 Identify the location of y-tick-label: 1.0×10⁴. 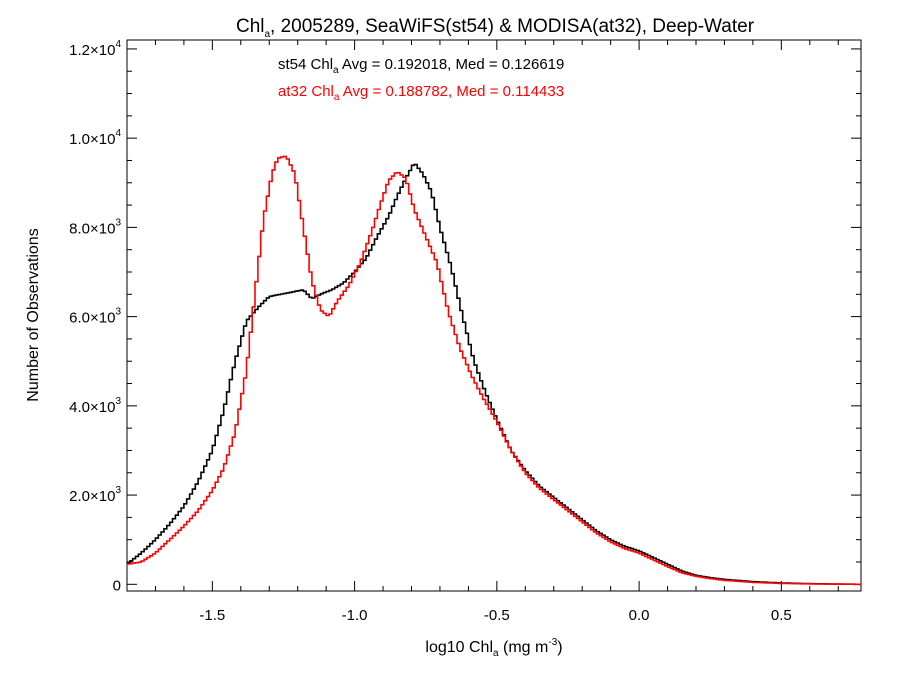
(95, 138).